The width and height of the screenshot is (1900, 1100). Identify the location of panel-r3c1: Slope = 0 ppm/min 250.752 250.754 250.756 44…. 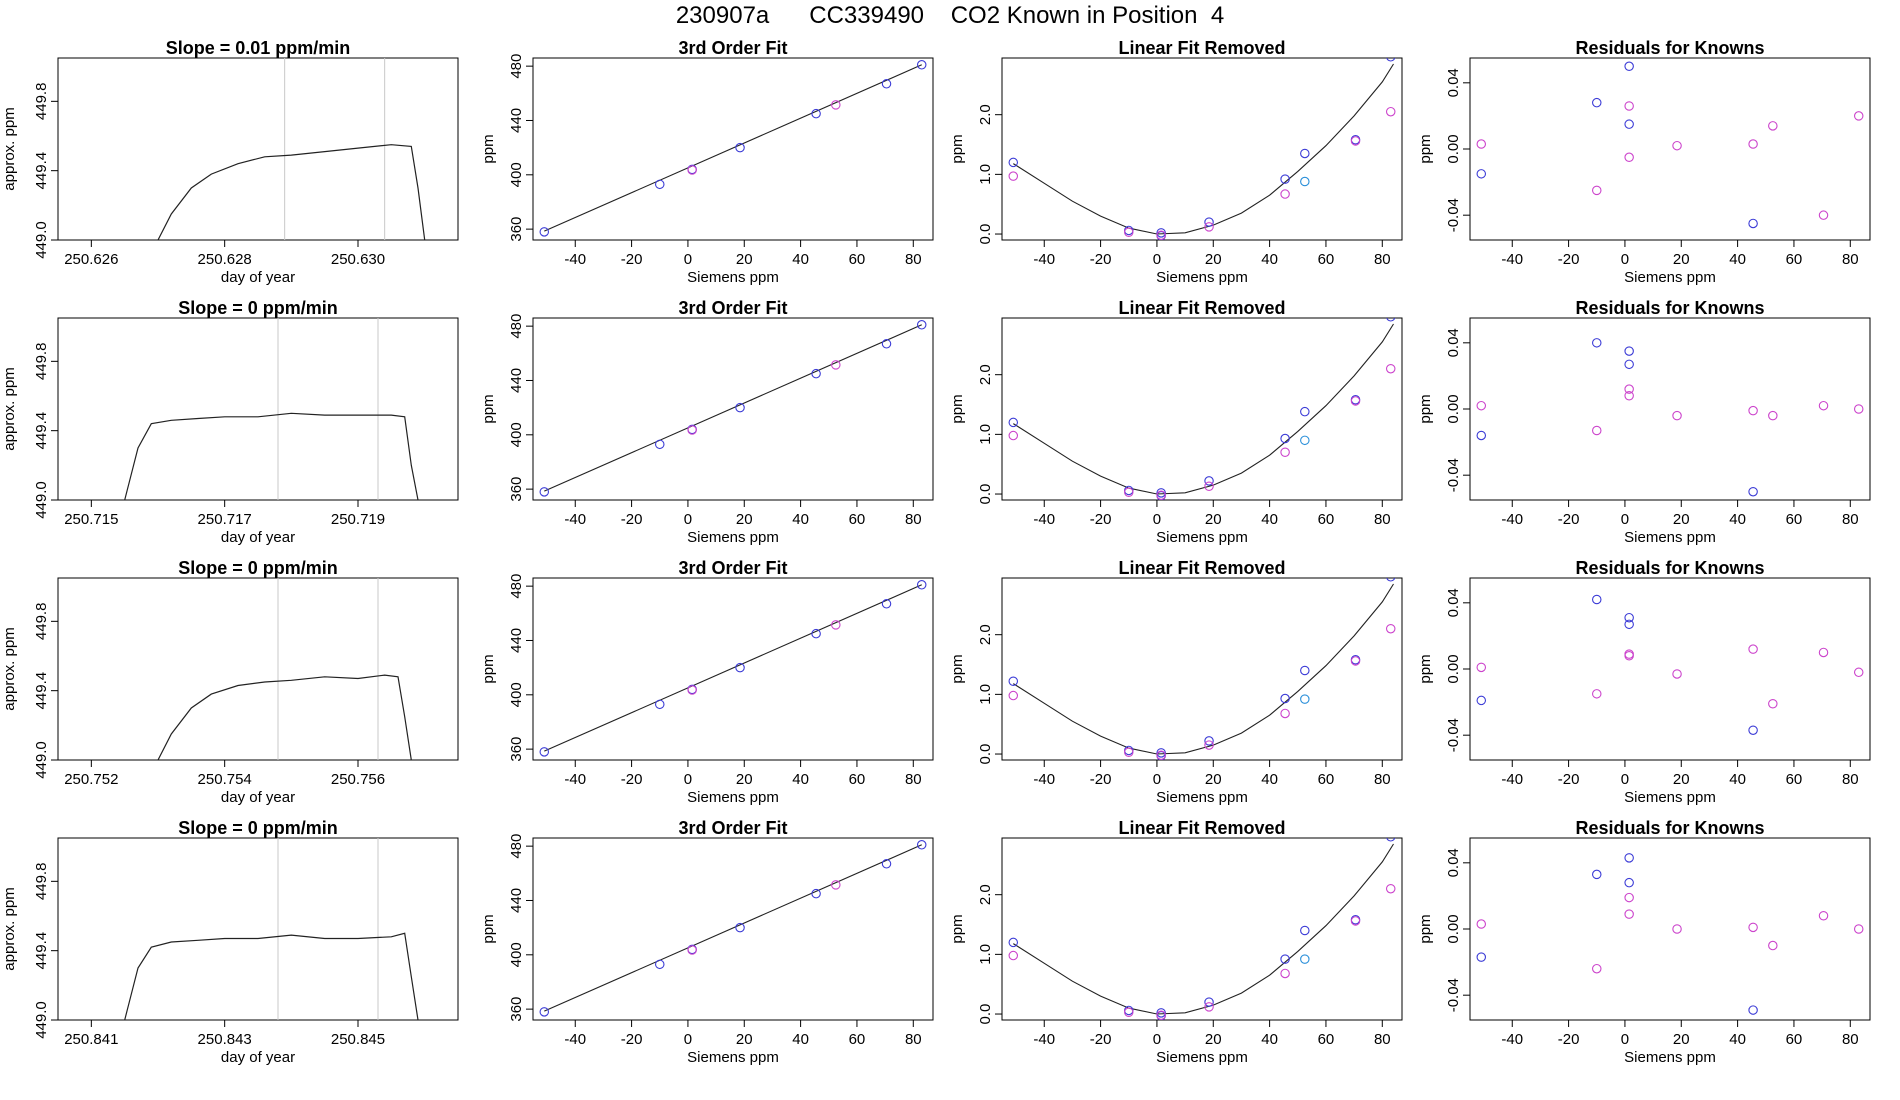
(230, 682).